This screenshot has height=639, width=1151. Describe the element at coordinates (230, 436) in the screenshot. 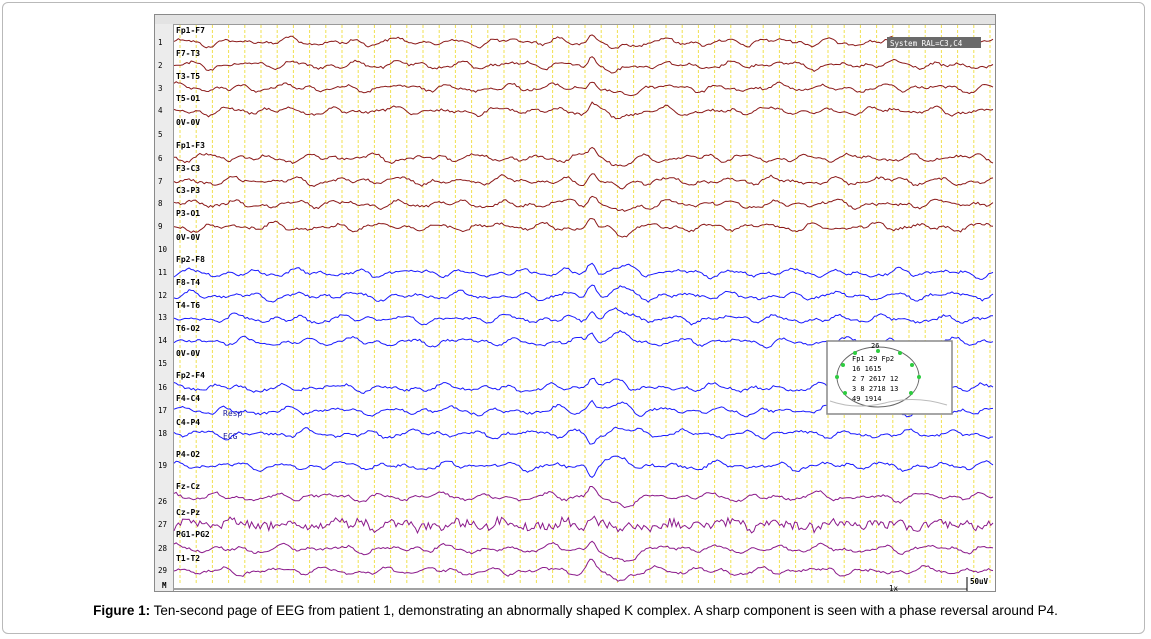

I see `annotation-ecg: ECG` at that location.